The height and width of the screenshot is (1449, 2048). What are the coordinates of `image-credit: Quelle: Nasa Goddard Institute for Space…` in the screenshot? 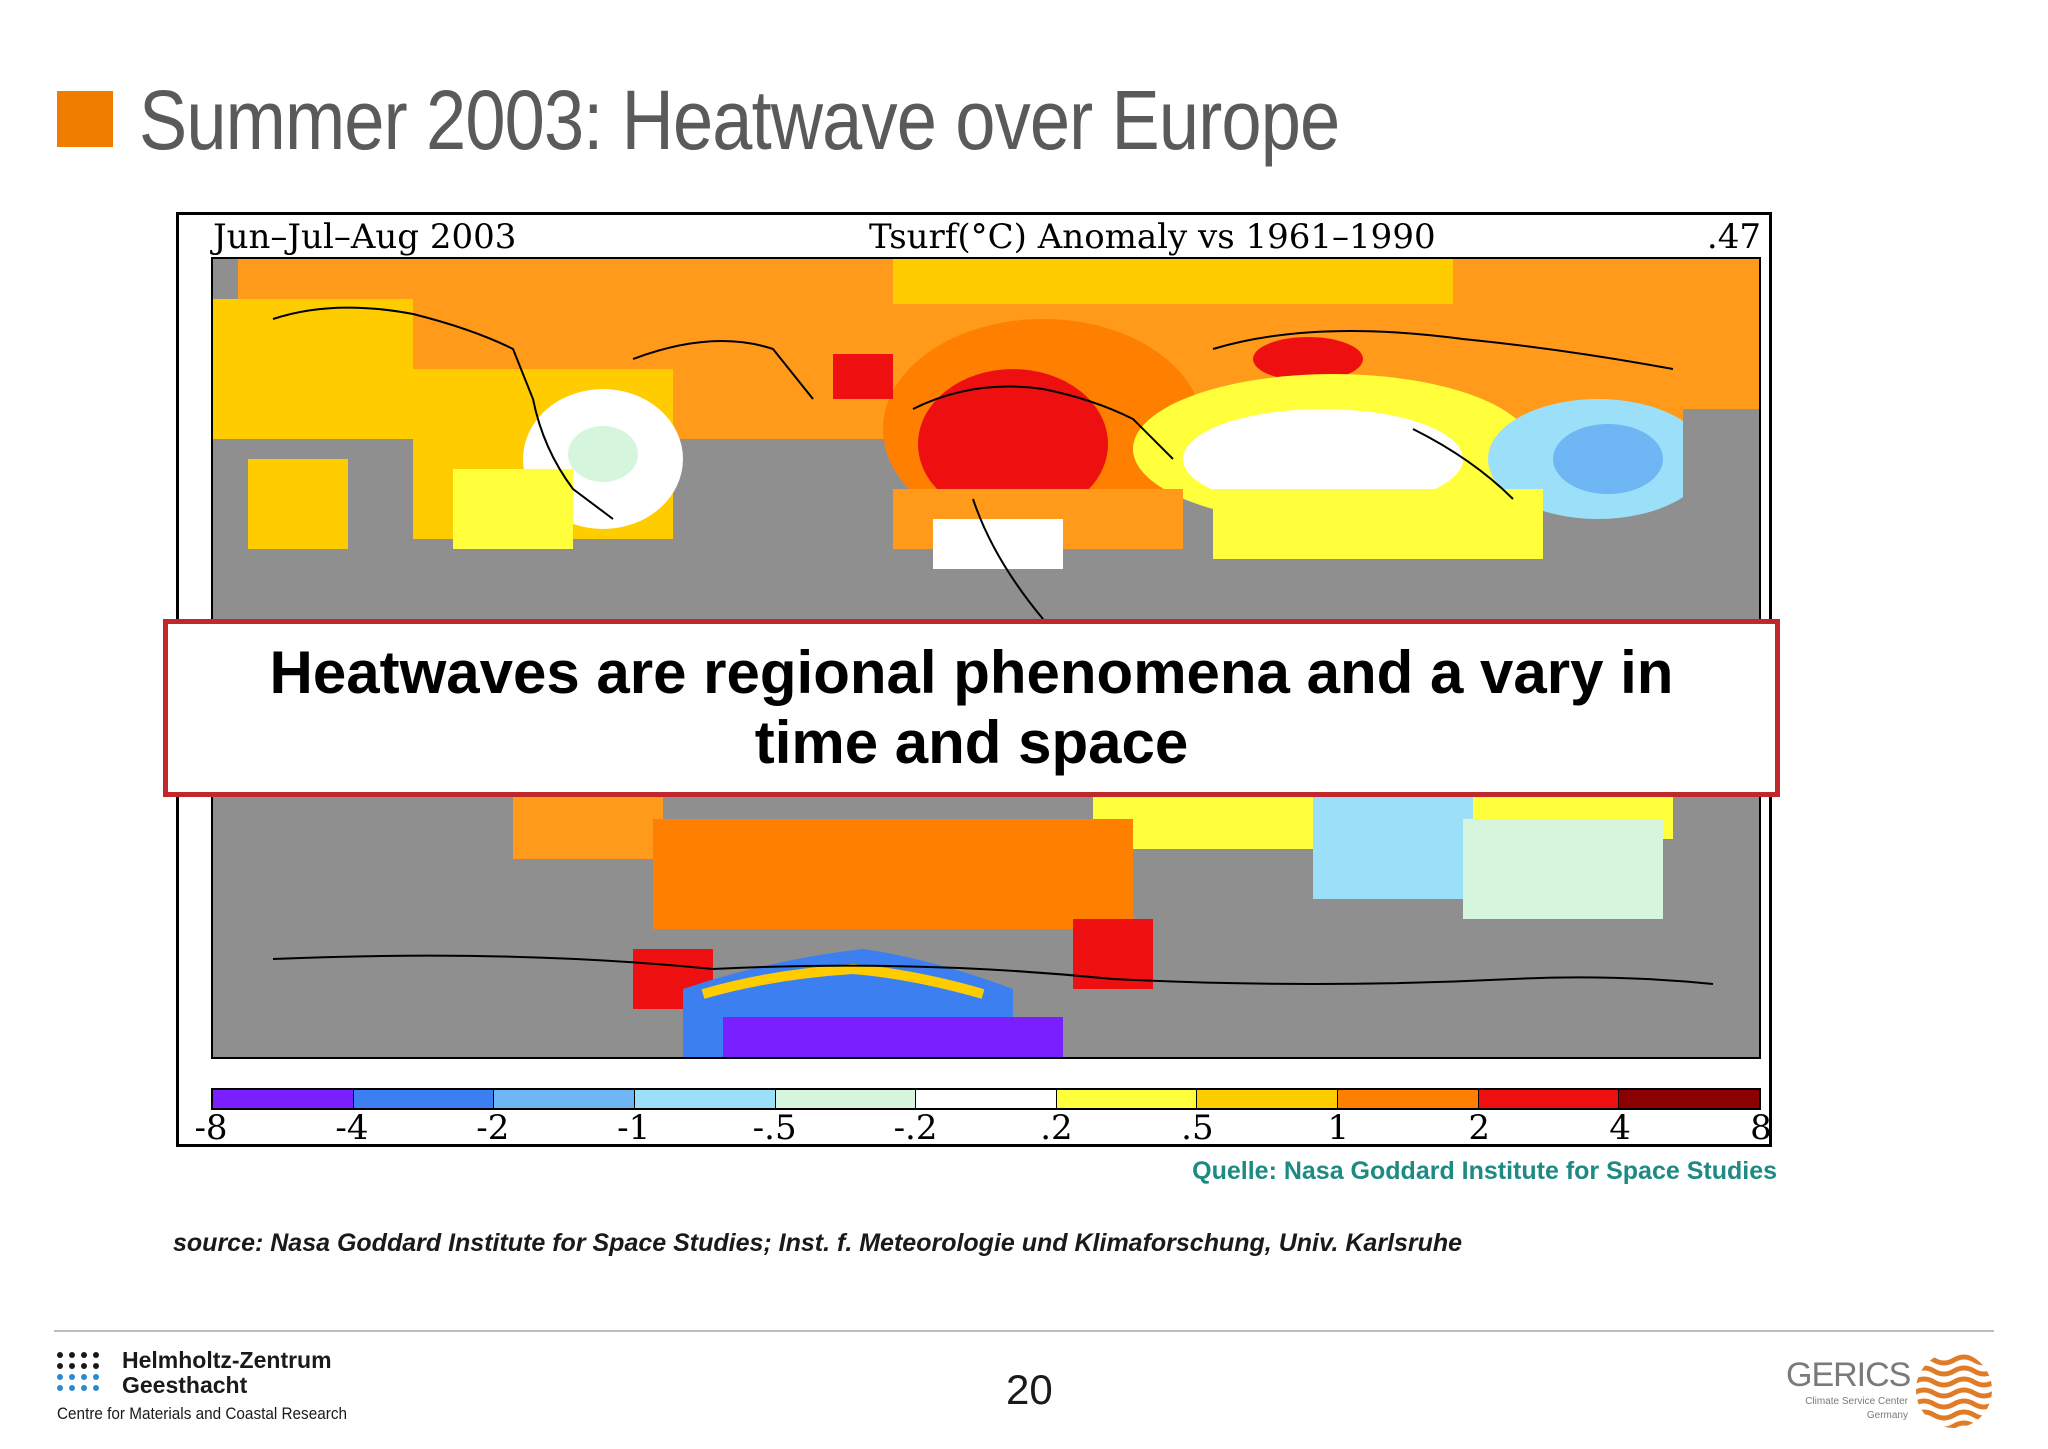 It's located at (1484, 1171).